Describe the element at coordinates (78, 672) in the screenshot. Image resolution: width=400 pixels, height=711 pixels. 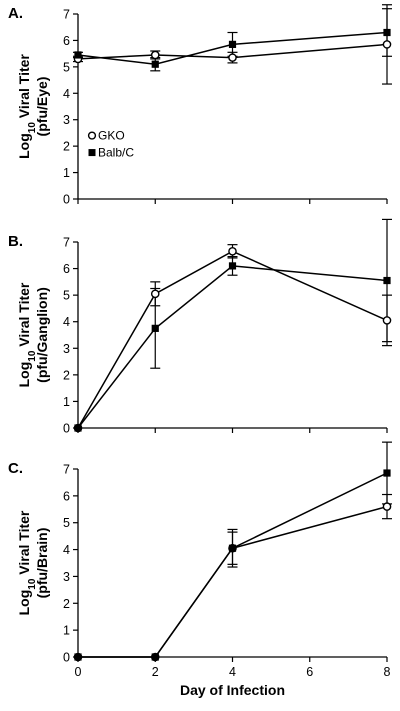
I see `x-tick-label: 0` at that location.